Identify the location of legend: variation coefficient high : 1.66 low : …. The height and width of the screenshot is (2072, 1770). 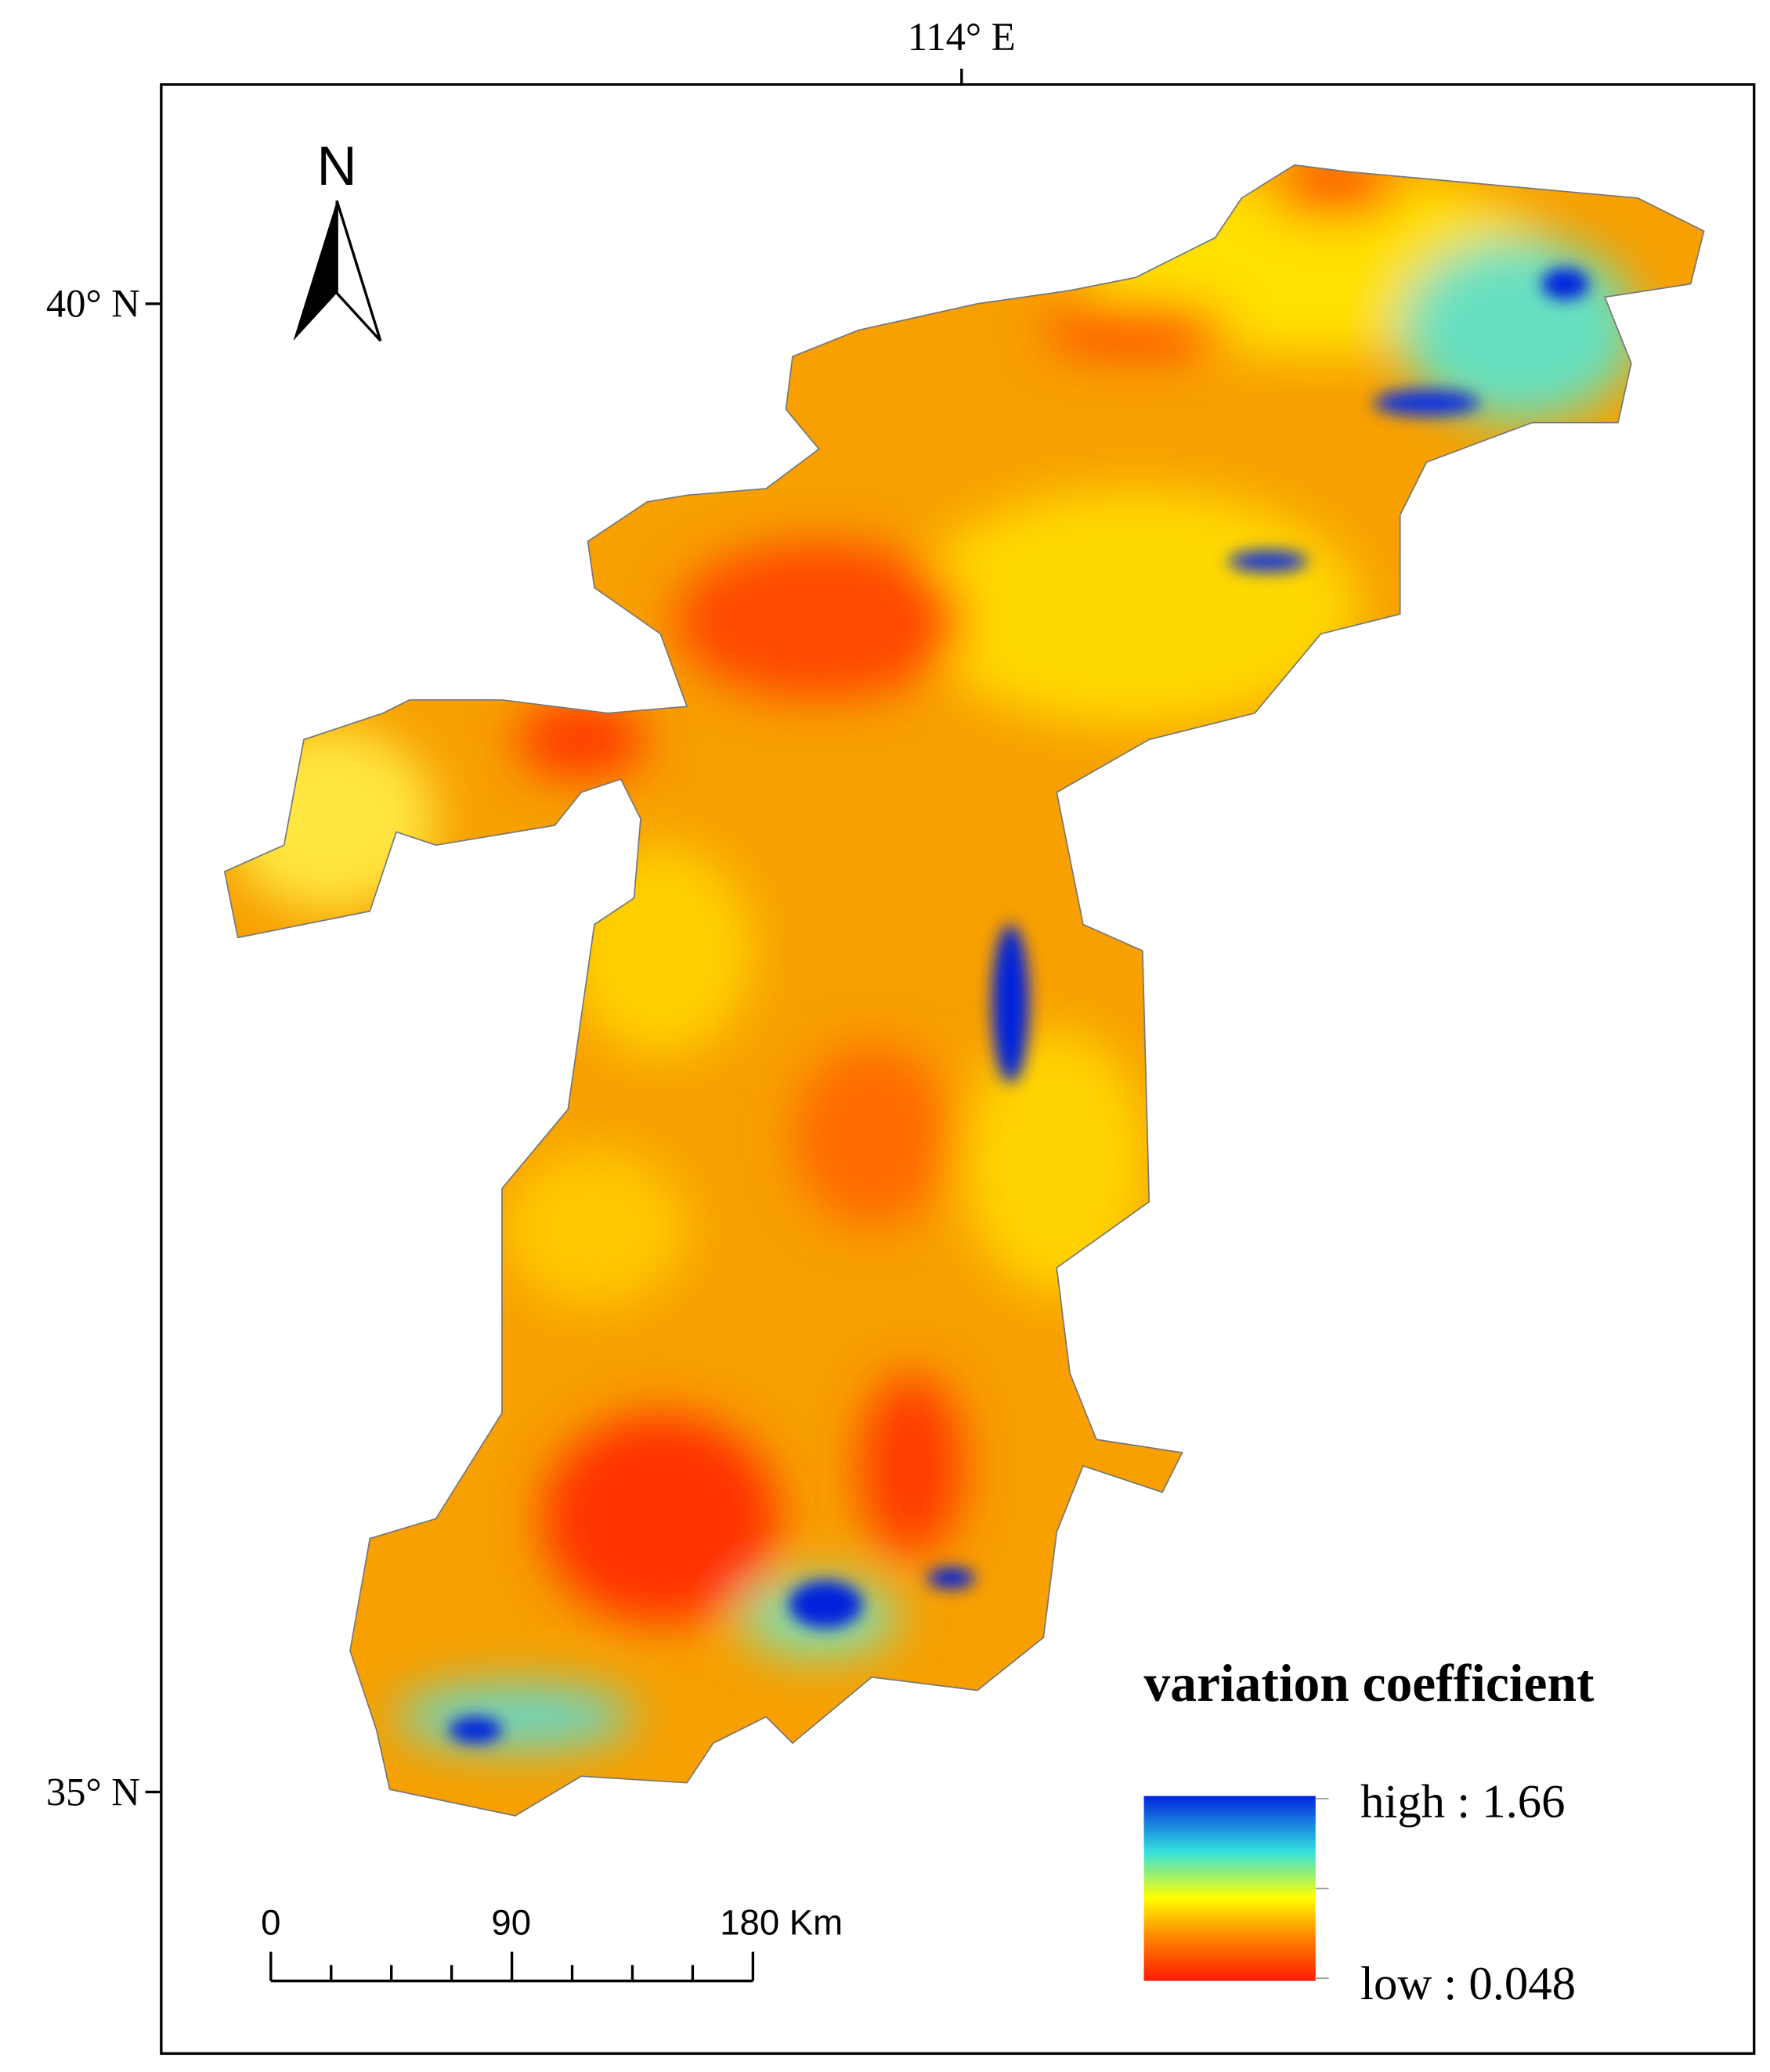
(1369, 1832).